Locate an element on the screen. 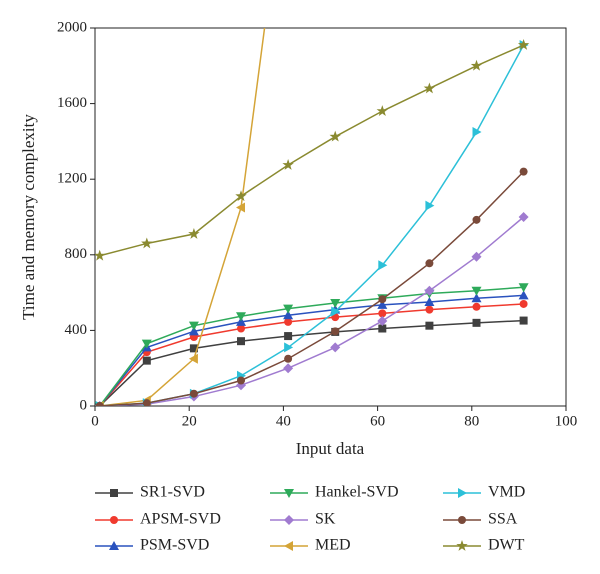 This screenshot has height=574, width=600. y-tick-label: 0 is located at coordinates (84, 405).